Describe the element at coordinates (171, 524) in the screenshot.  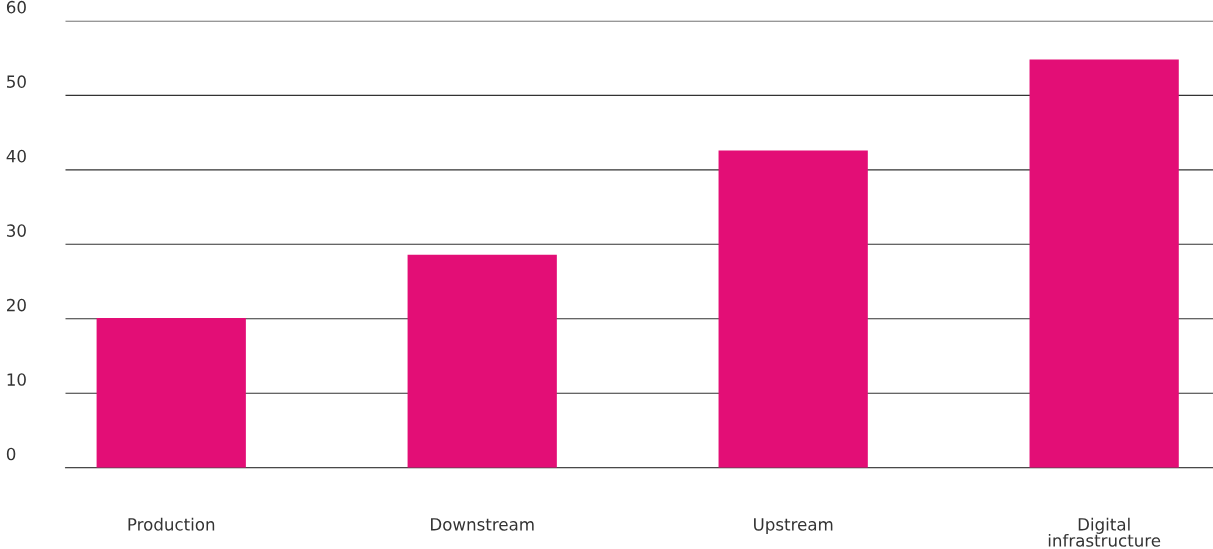
I see `x-tick-label: Production` at that location.